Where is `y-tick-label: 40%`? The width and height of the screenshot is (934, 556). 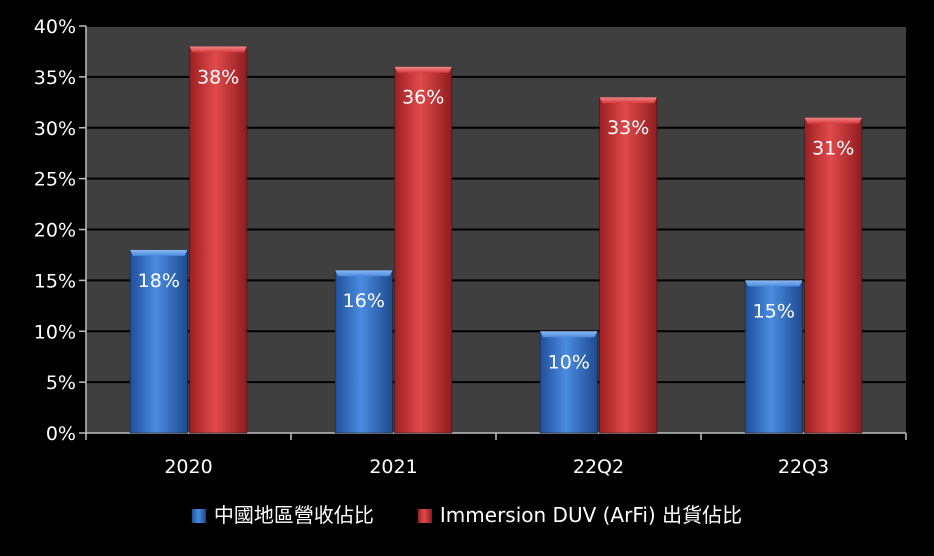
y-tick-label: 40% is located at coordinates (55, 27).